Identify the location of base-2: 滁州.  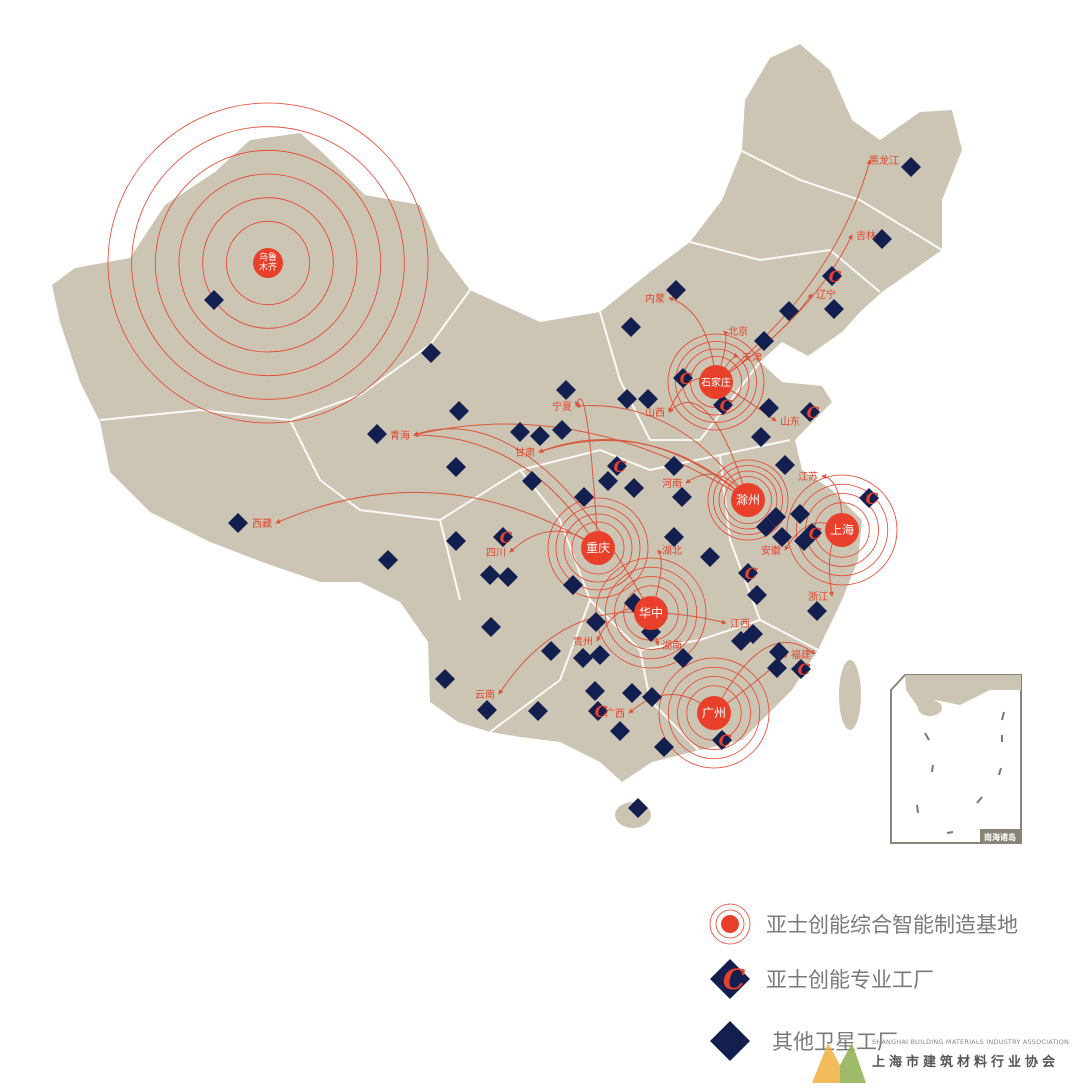
(748, 500).